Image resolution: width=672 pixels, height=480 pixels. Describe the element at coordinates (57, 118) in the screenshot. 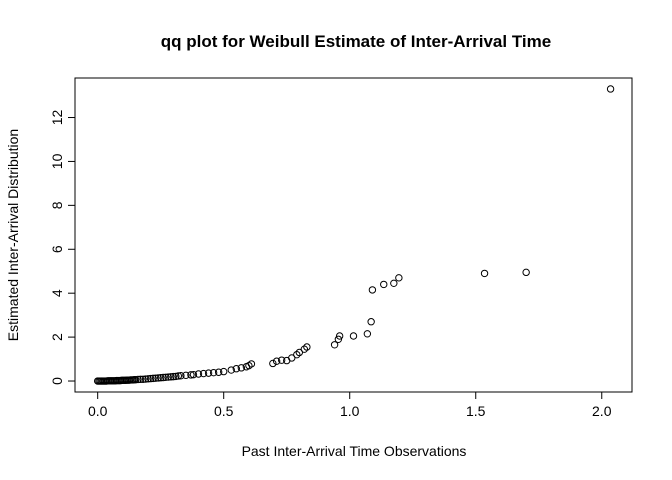

I see `y-tick-label: 12` at that location.